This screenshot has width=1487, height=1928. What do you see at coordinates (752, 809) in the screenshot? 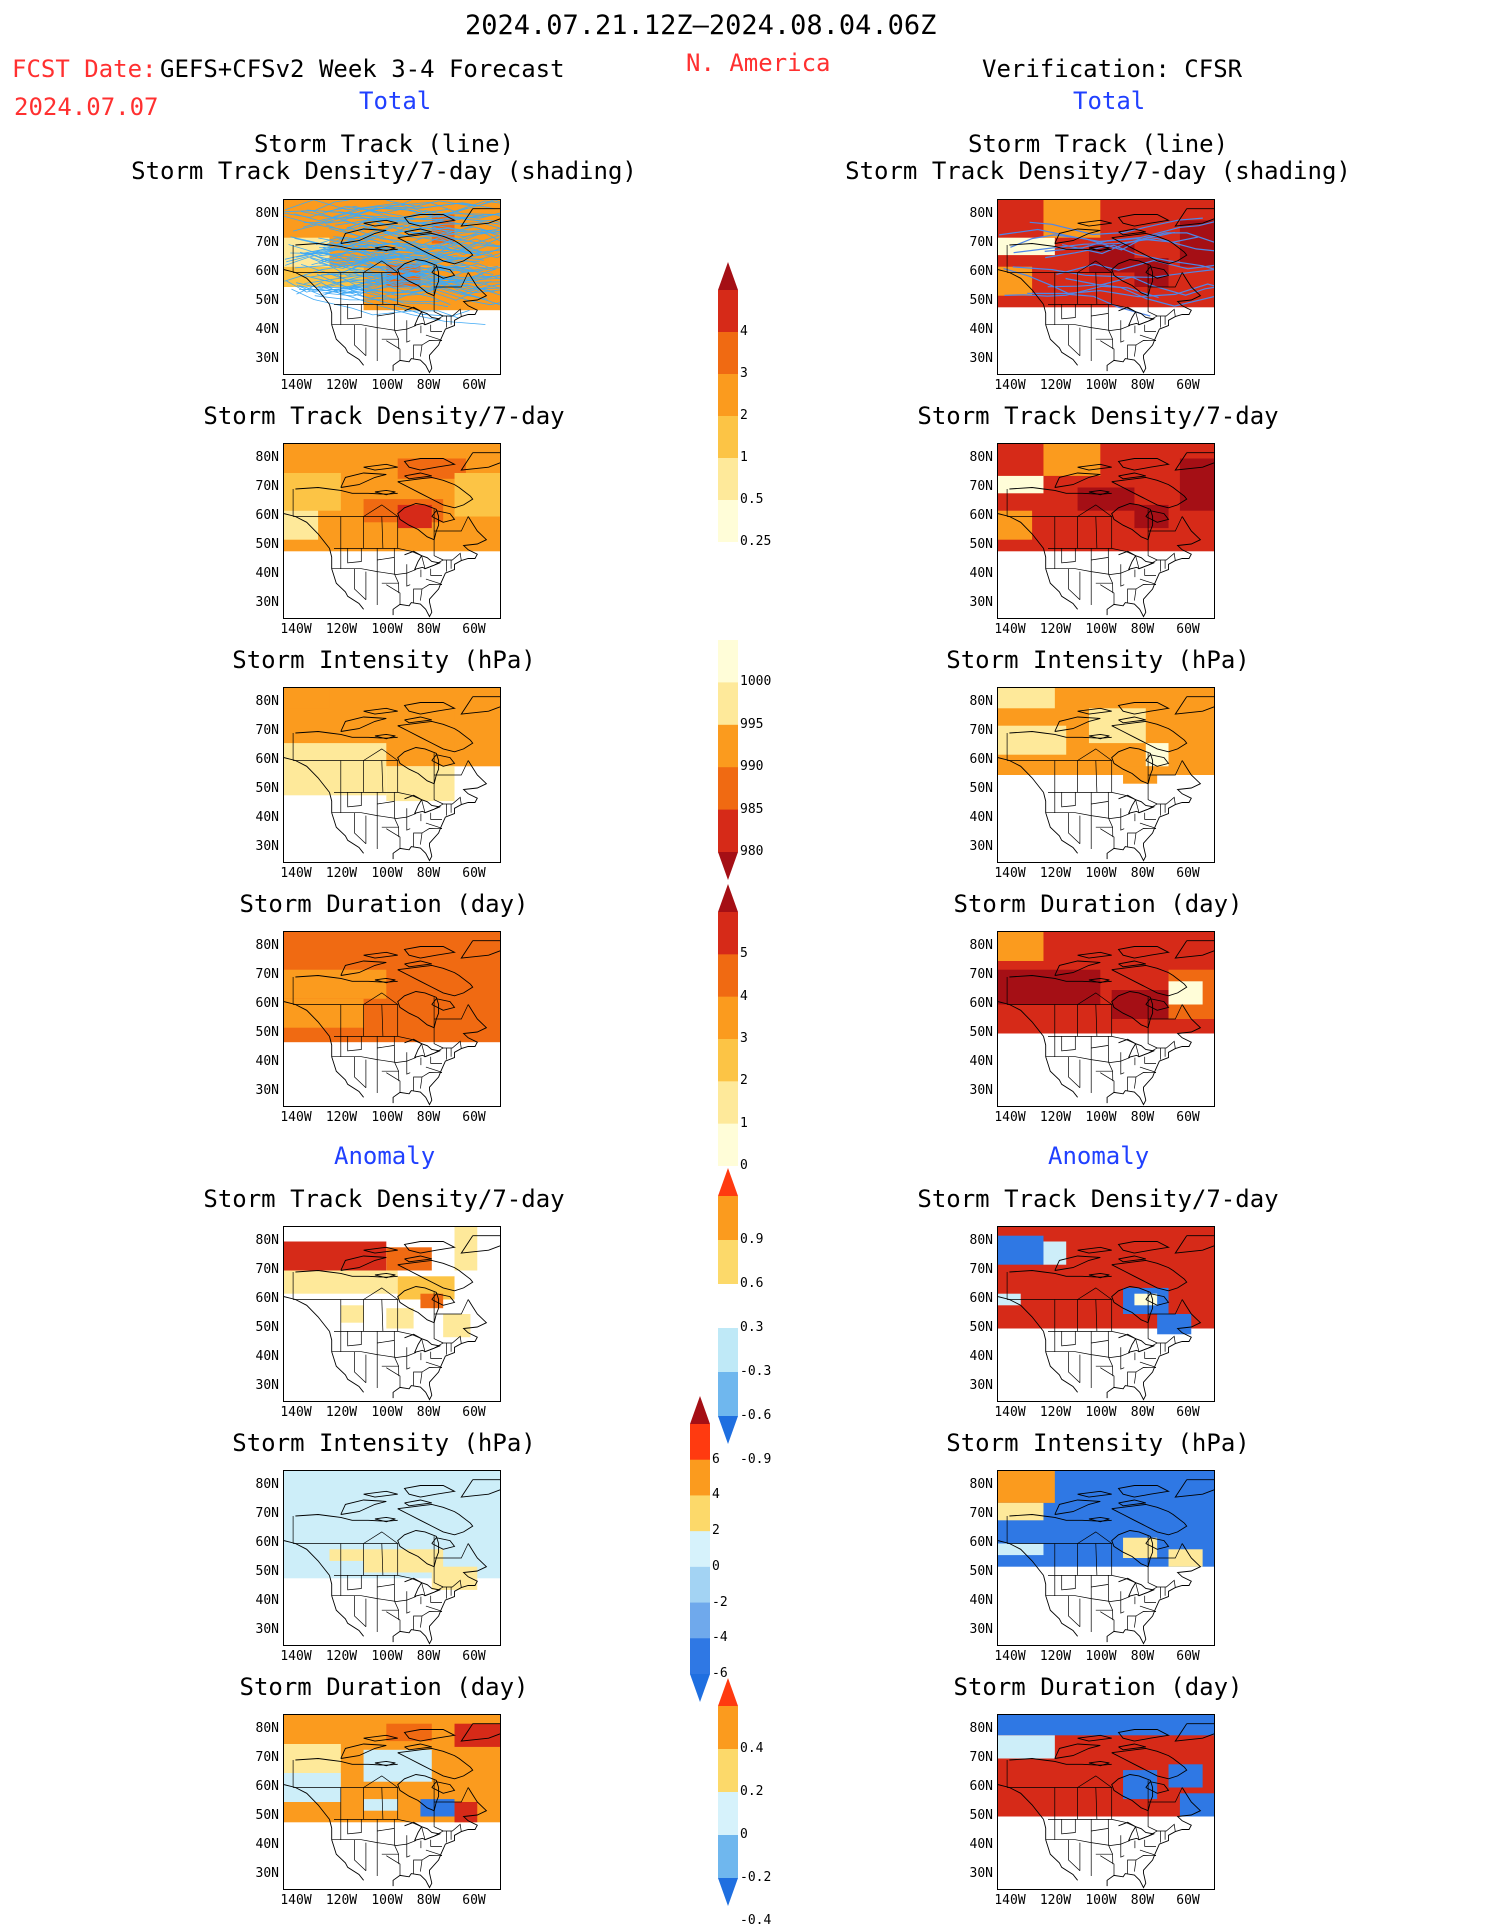
I see `colorbar-tick-label: 985` at bounding box center [752, 809].